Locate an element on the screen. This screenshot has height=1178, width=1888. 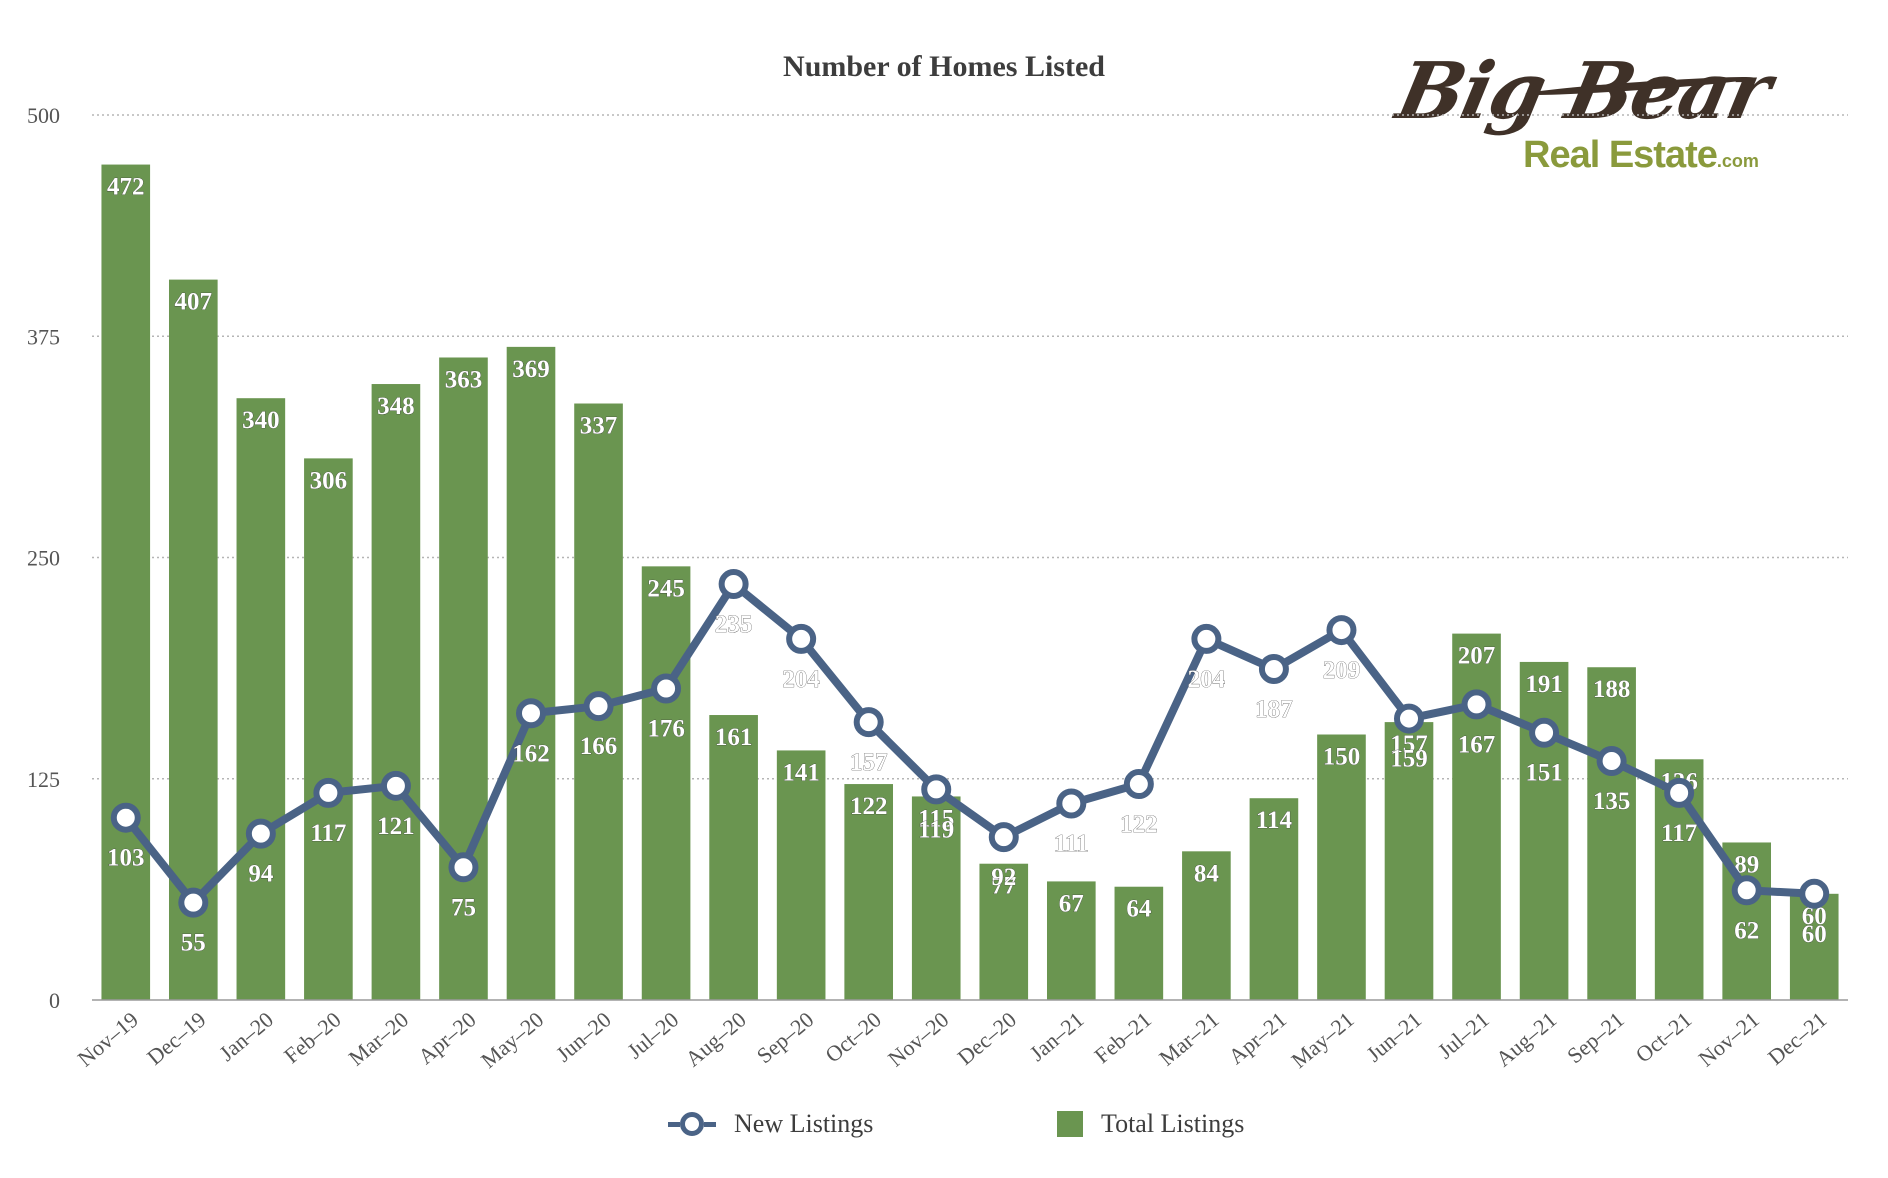
line-value-label: 55 is located at coordinates (193, 943).